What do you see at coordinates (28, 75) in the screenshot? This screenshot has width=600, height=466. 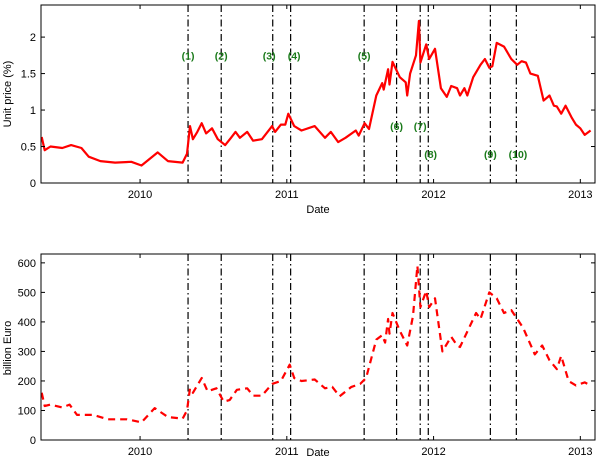 I see `y-tick-label: 1.5` at bounding box center [28, 75].